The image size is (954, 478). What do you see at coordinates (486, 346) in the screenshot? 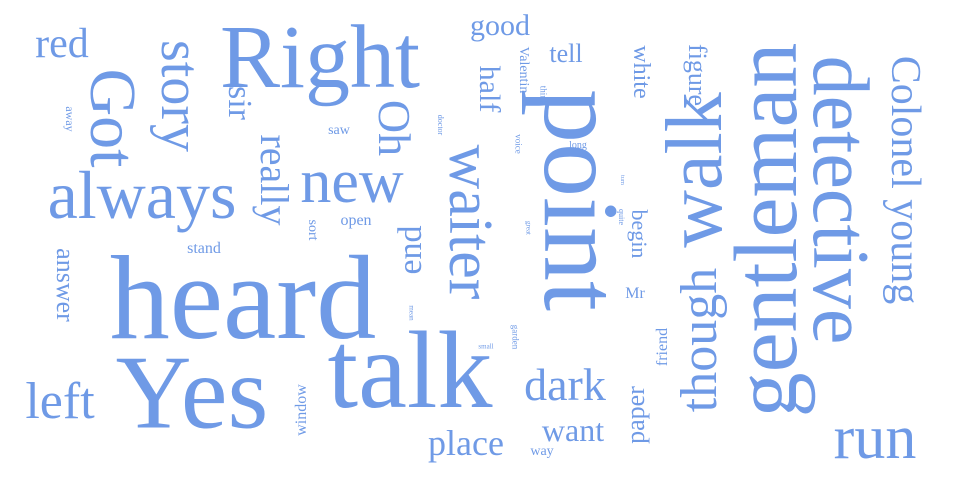
I see `word-small: small` at bounding box center [486, 346].